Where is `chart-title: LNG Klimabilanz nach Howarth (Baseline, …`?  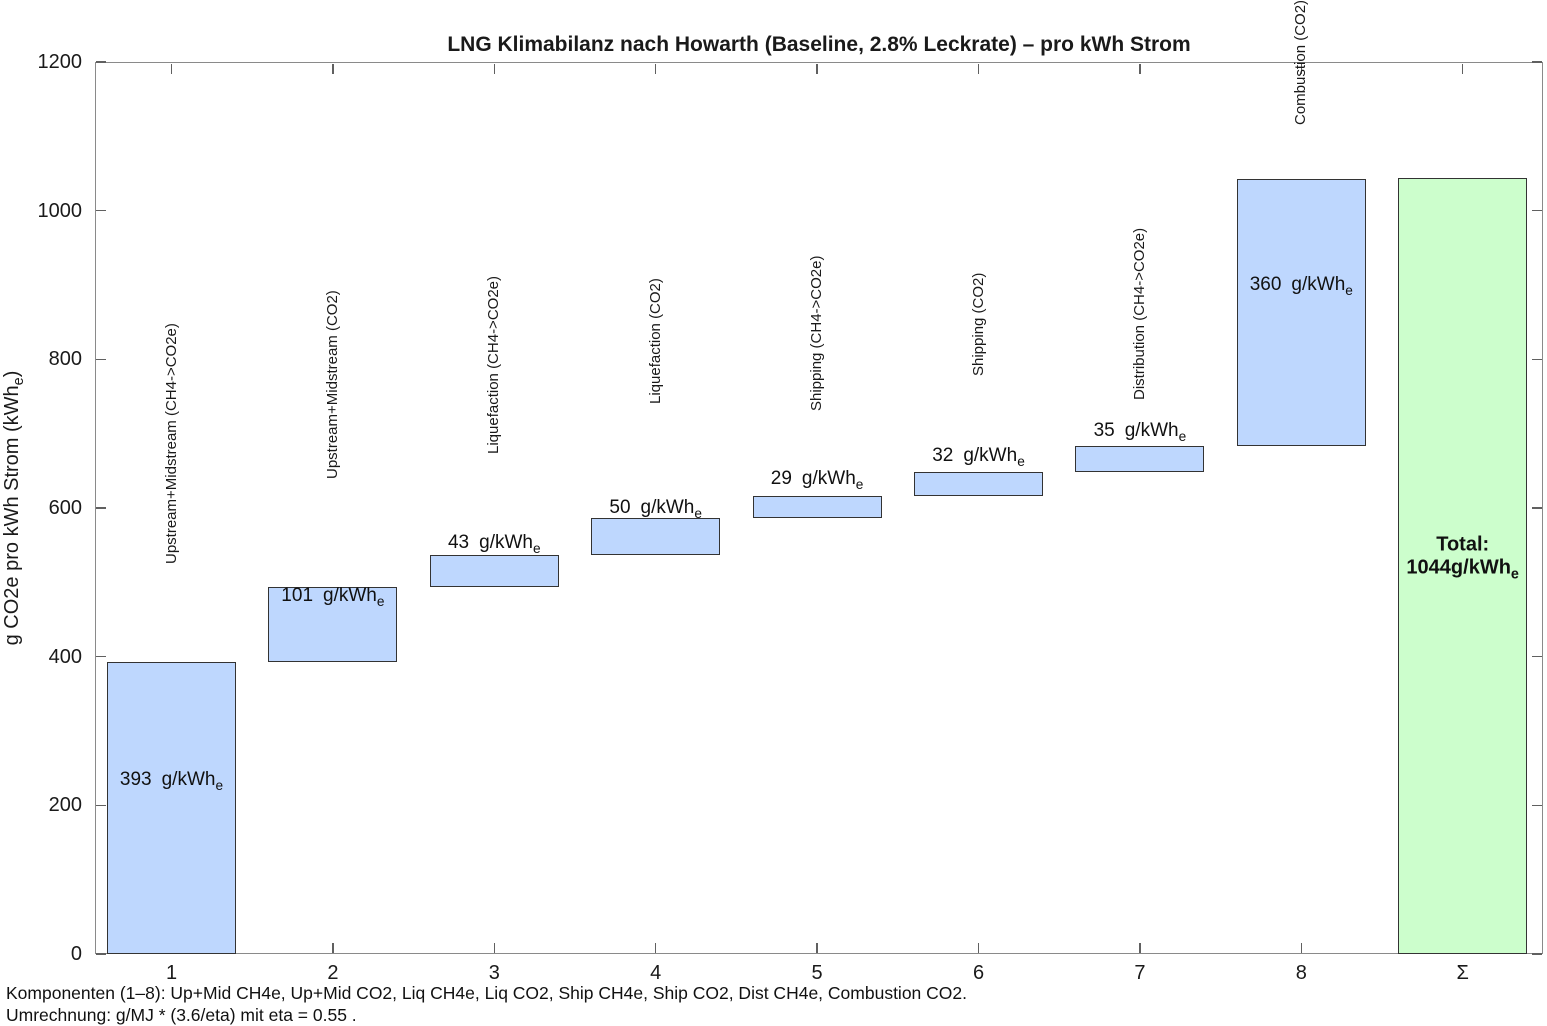 chart-title: LNG Klimabilanz nach Howarth (Baseline, … is located at coordinates (819, 44).